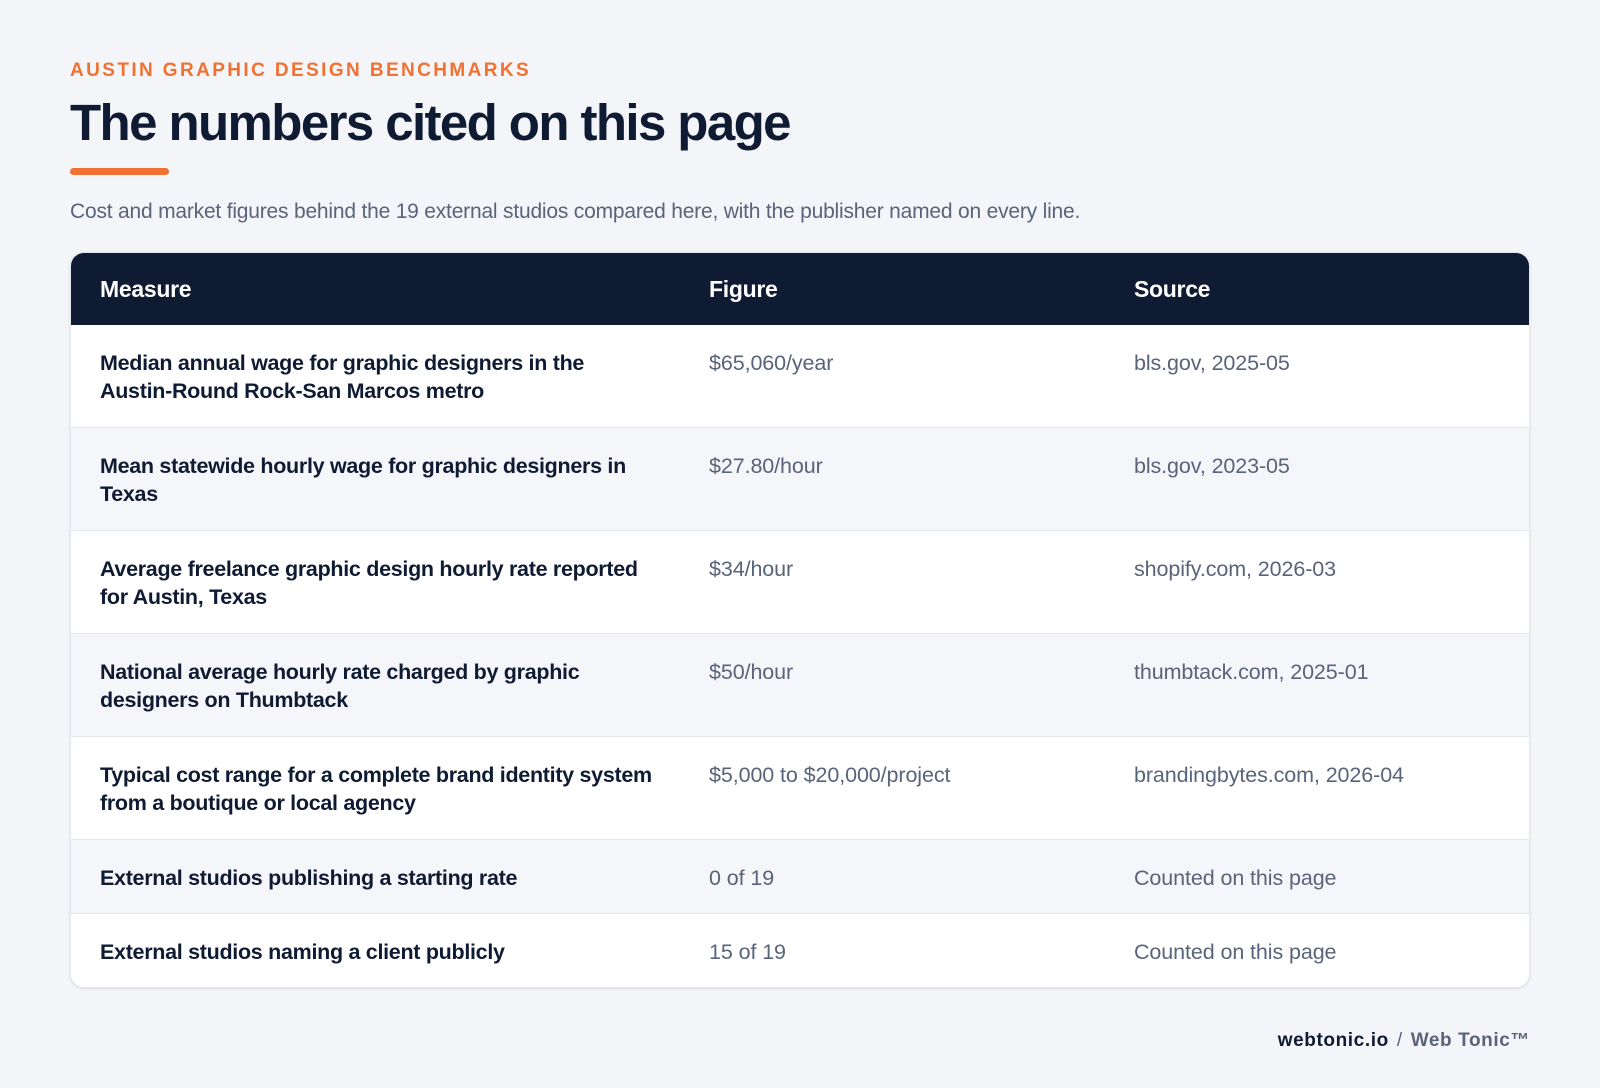  What do you see at coordinates (1212, 363) in the screenshot?
I see `source-cell: bls.gov, 2025-05` at bounding box center [1212, 363].